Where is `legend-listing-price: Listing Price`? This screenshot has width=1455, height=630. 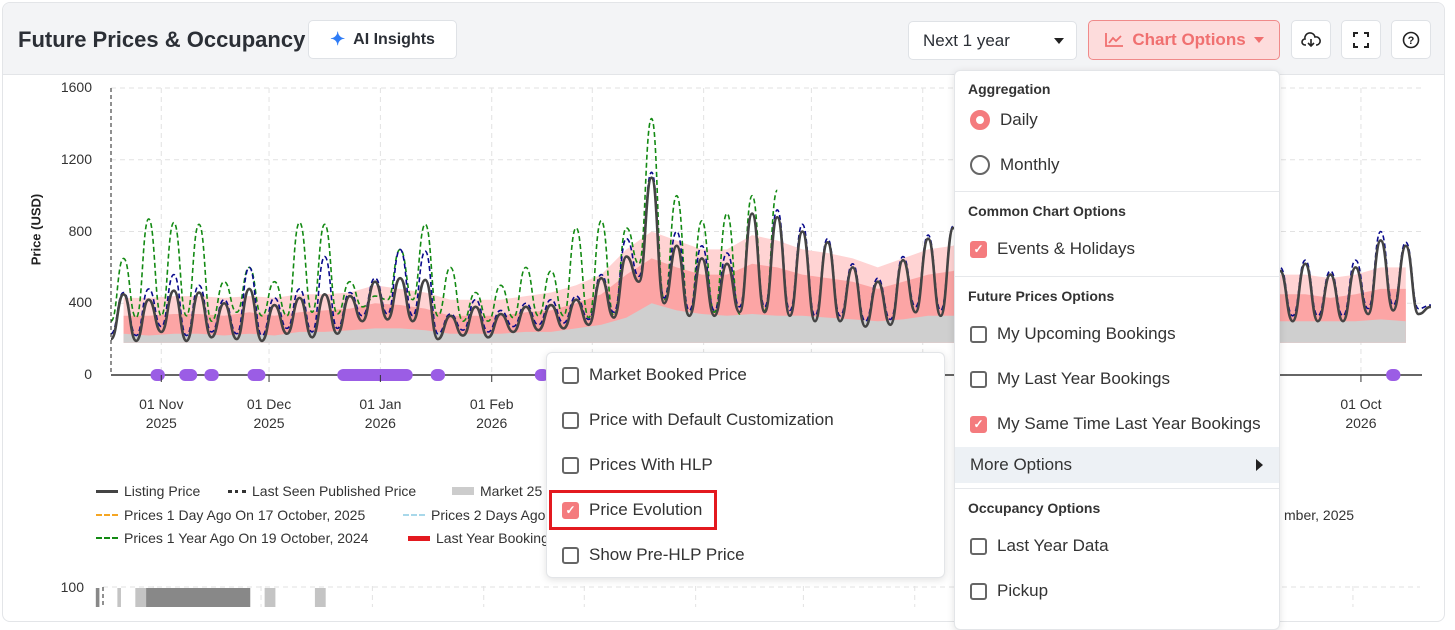
legend-listing-price: Listing Price is located at coordinates (148, 491).